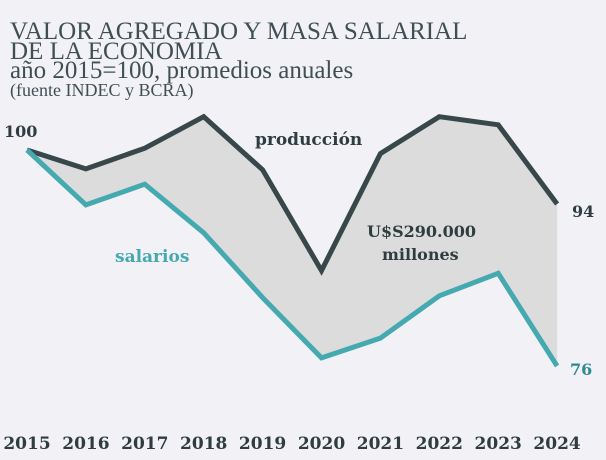  Describe the element at coordinates (102, 90) in the screenshot. I see `chart-source: (fuente INDEC y BCRA)` at that location.